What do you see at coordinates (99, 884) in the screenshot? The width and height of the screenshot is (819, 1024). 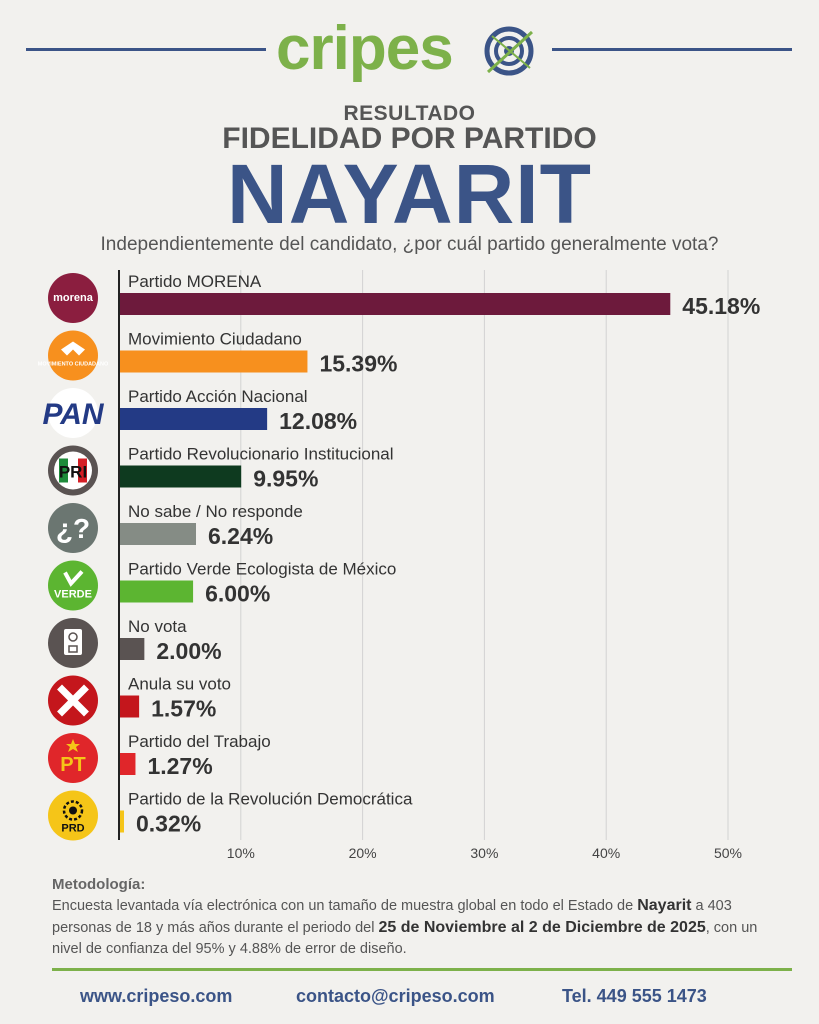 I see `methodology-title: Metodología:` at bounding box center [99, 884].